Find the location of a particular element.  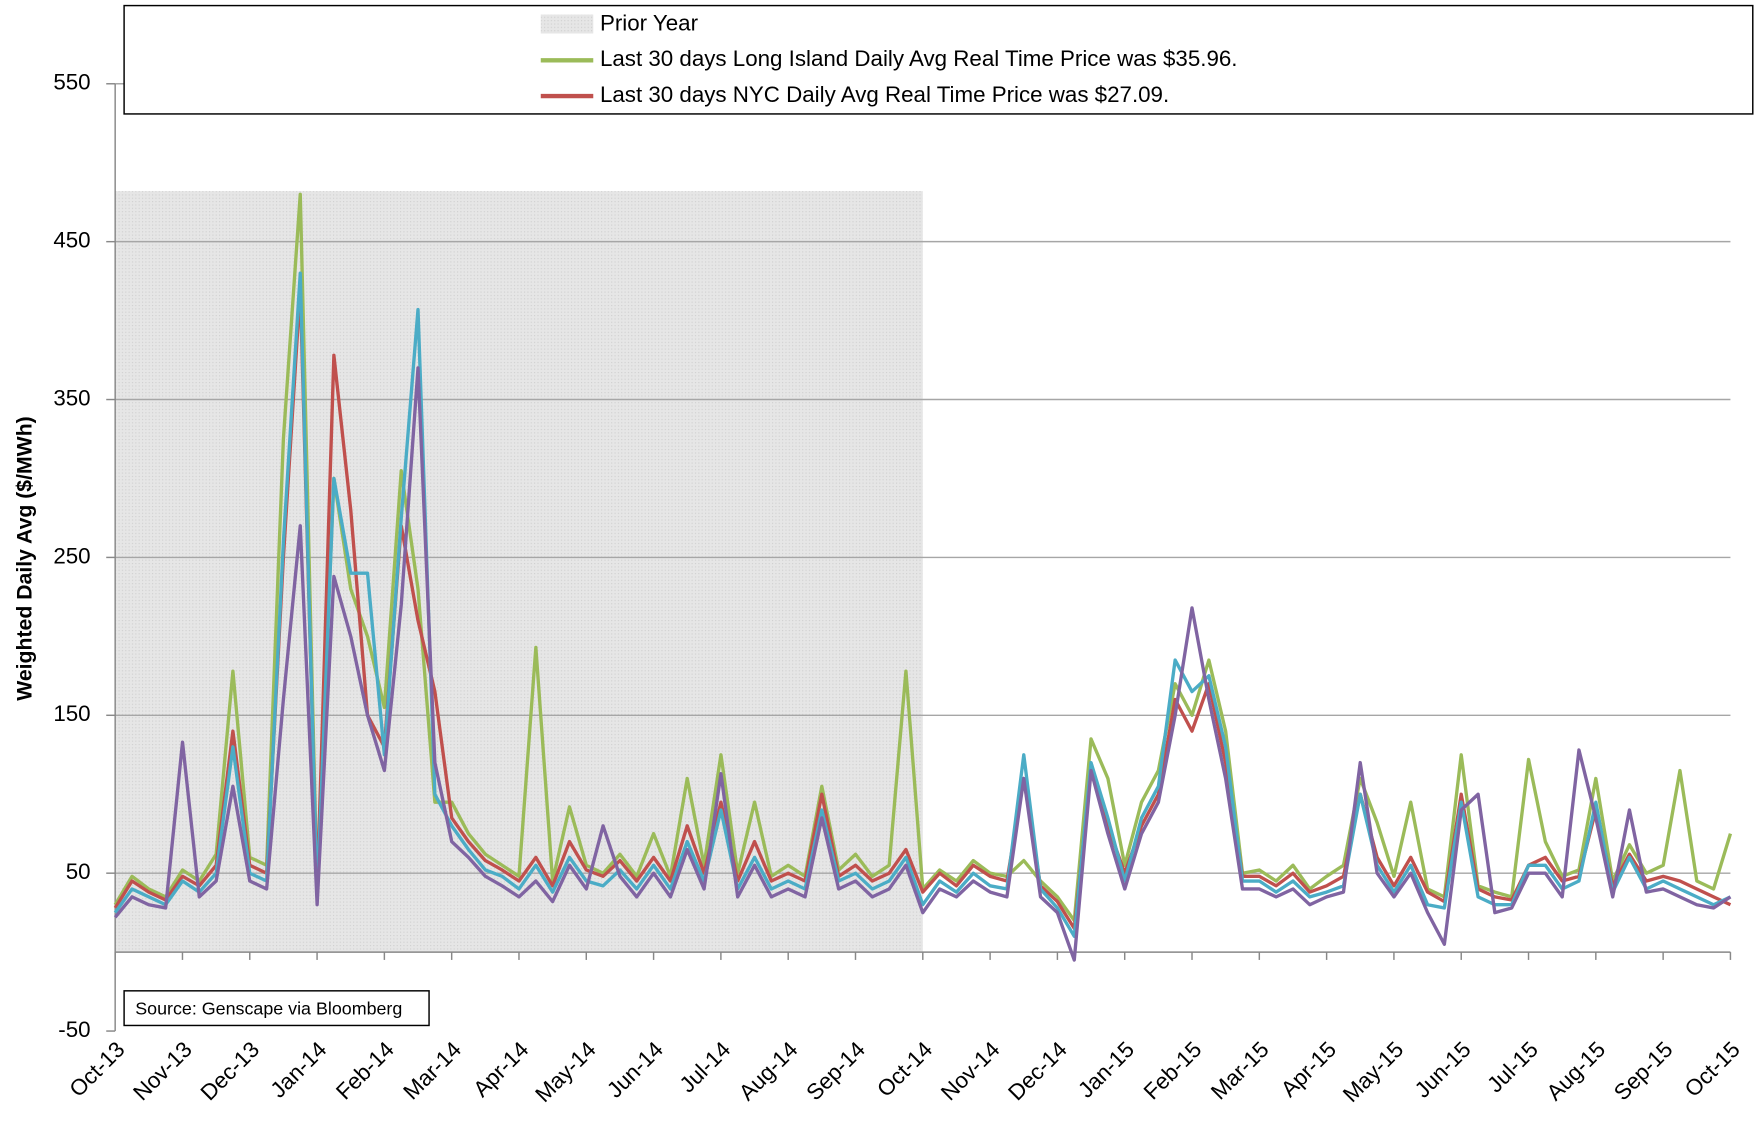

x-tick-label: Apr-15 is located at coordinates (1308, 1069).